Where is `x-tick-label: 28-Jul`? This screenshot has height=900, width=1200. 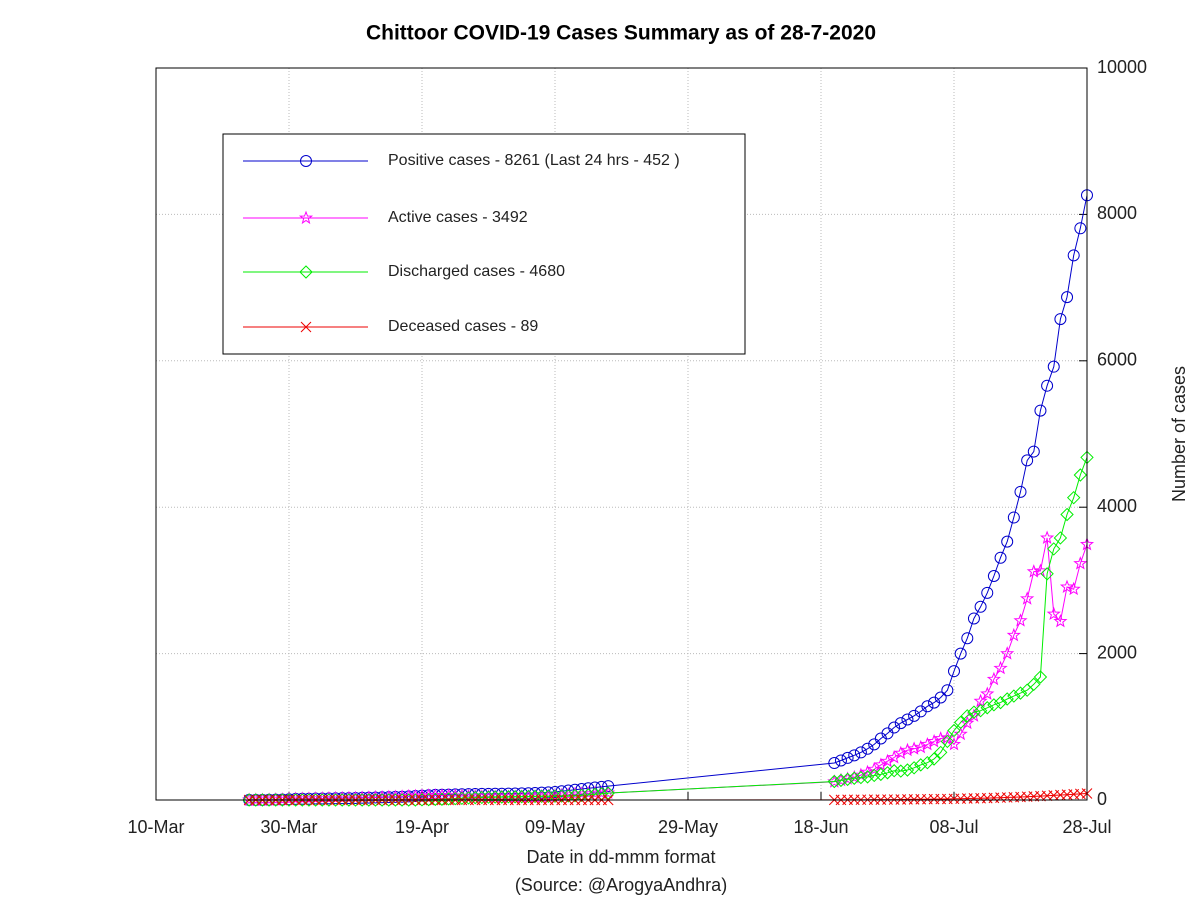
x-tick-label: 28-Jul is located at coordinates (1086, 827).